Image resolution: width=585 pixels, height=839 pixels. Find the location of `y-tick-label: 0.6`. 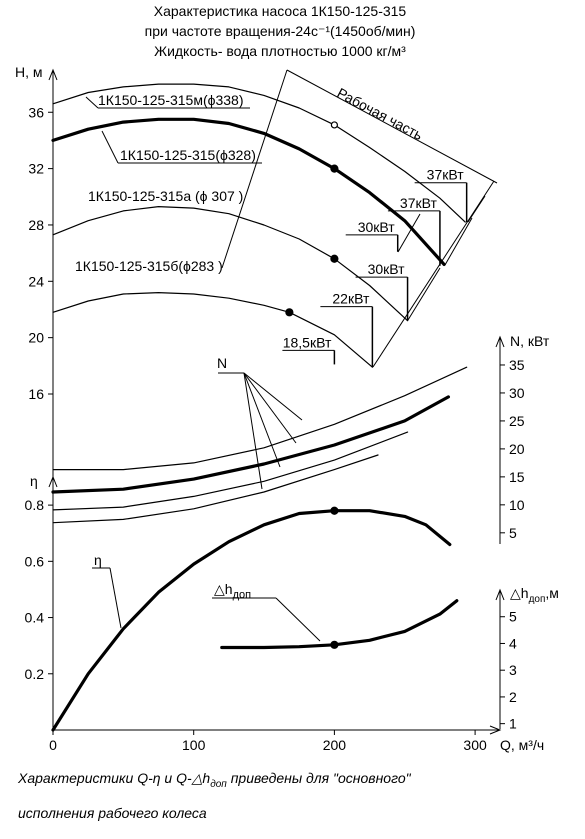

y-tick-label: 0.6 is located at coordinates (35, 561).